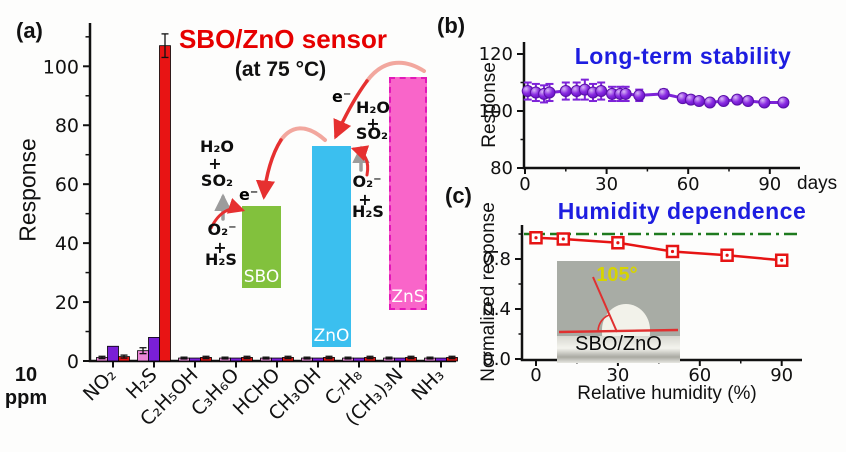 The width and height of the screenshot is (846, 452). Describe the element at coordinates (496, 259) in the screenshot. I see `y-tick-label: 0.8` at that location.